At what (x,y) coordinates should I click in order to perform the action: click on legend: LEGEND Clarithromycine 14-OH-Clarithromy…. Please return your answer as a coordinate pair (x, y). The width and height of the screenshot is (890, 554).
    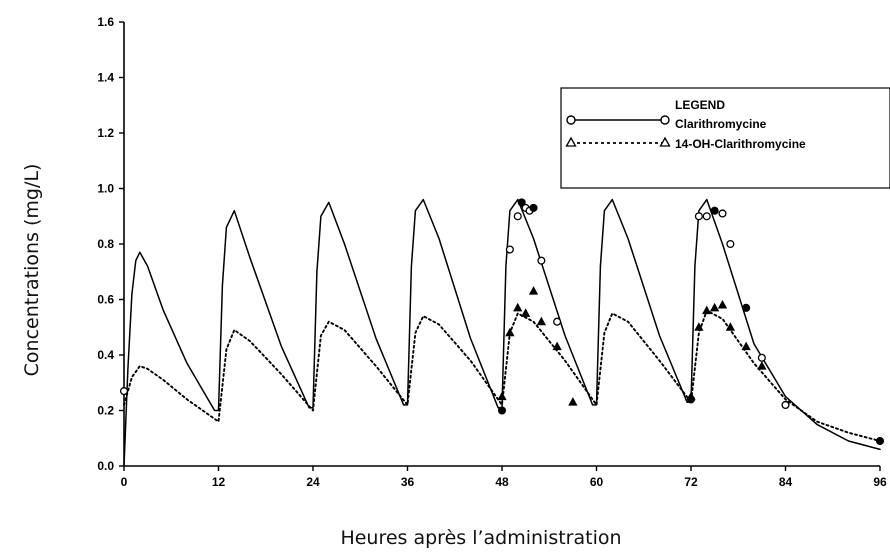
    Looking at the image, I should click on (725, 138).